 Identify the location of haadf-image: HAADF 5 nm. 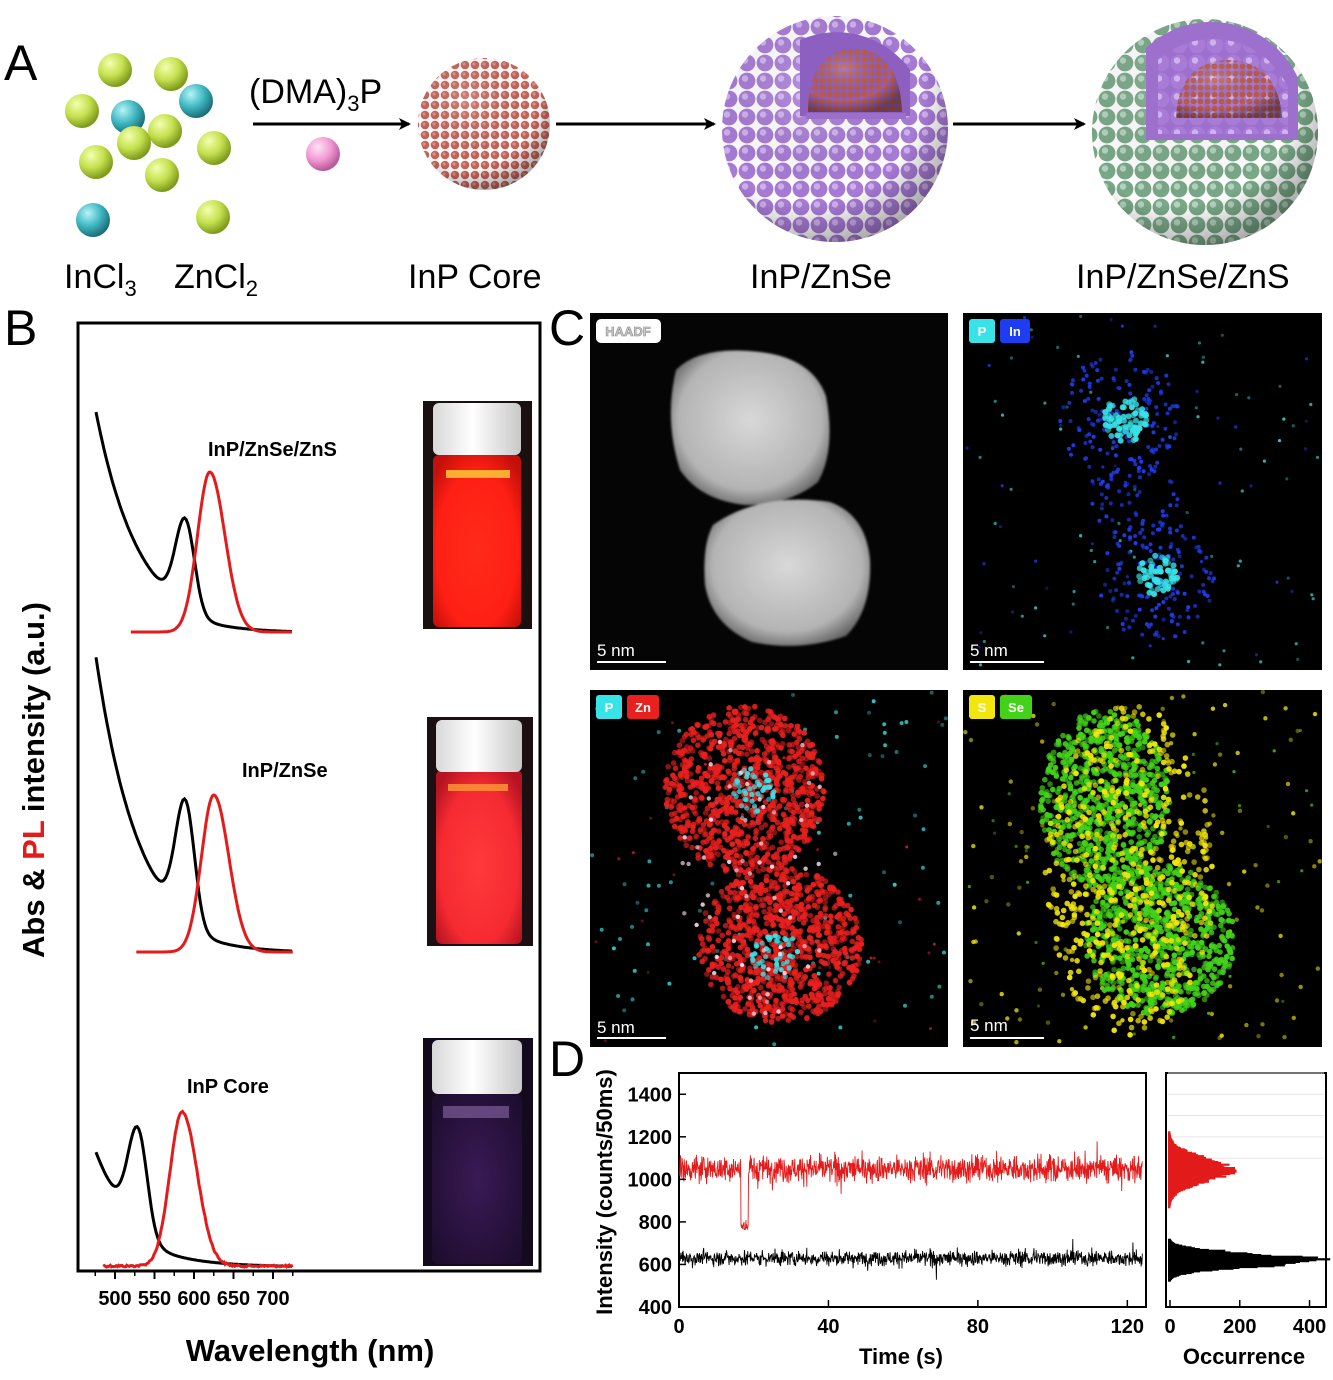
(769, 491).